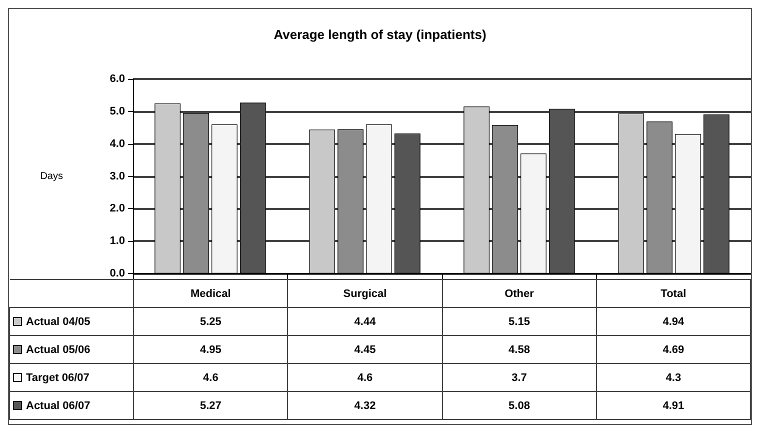  I want to click on data-label: 4.32, so click(365, 406).